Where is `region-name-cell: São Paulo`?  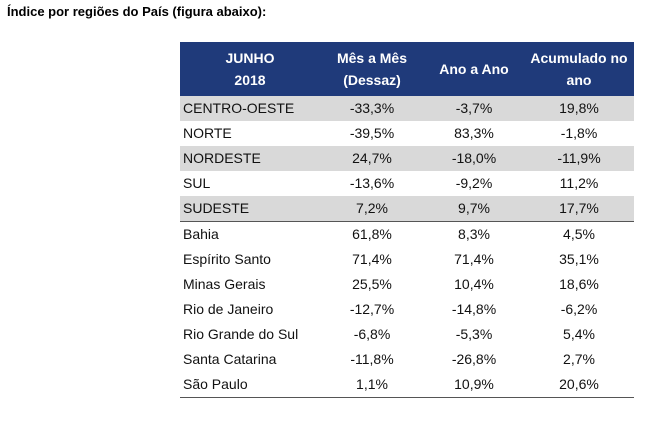
region-name-cell: São Paulo is located at coordinates (250, 385).